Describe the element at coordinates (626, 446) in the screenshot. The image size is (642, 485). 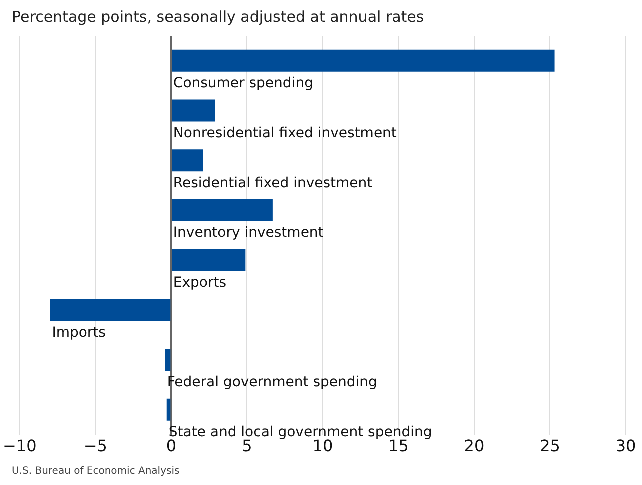
I see `x-tick-label: 30` at that location.